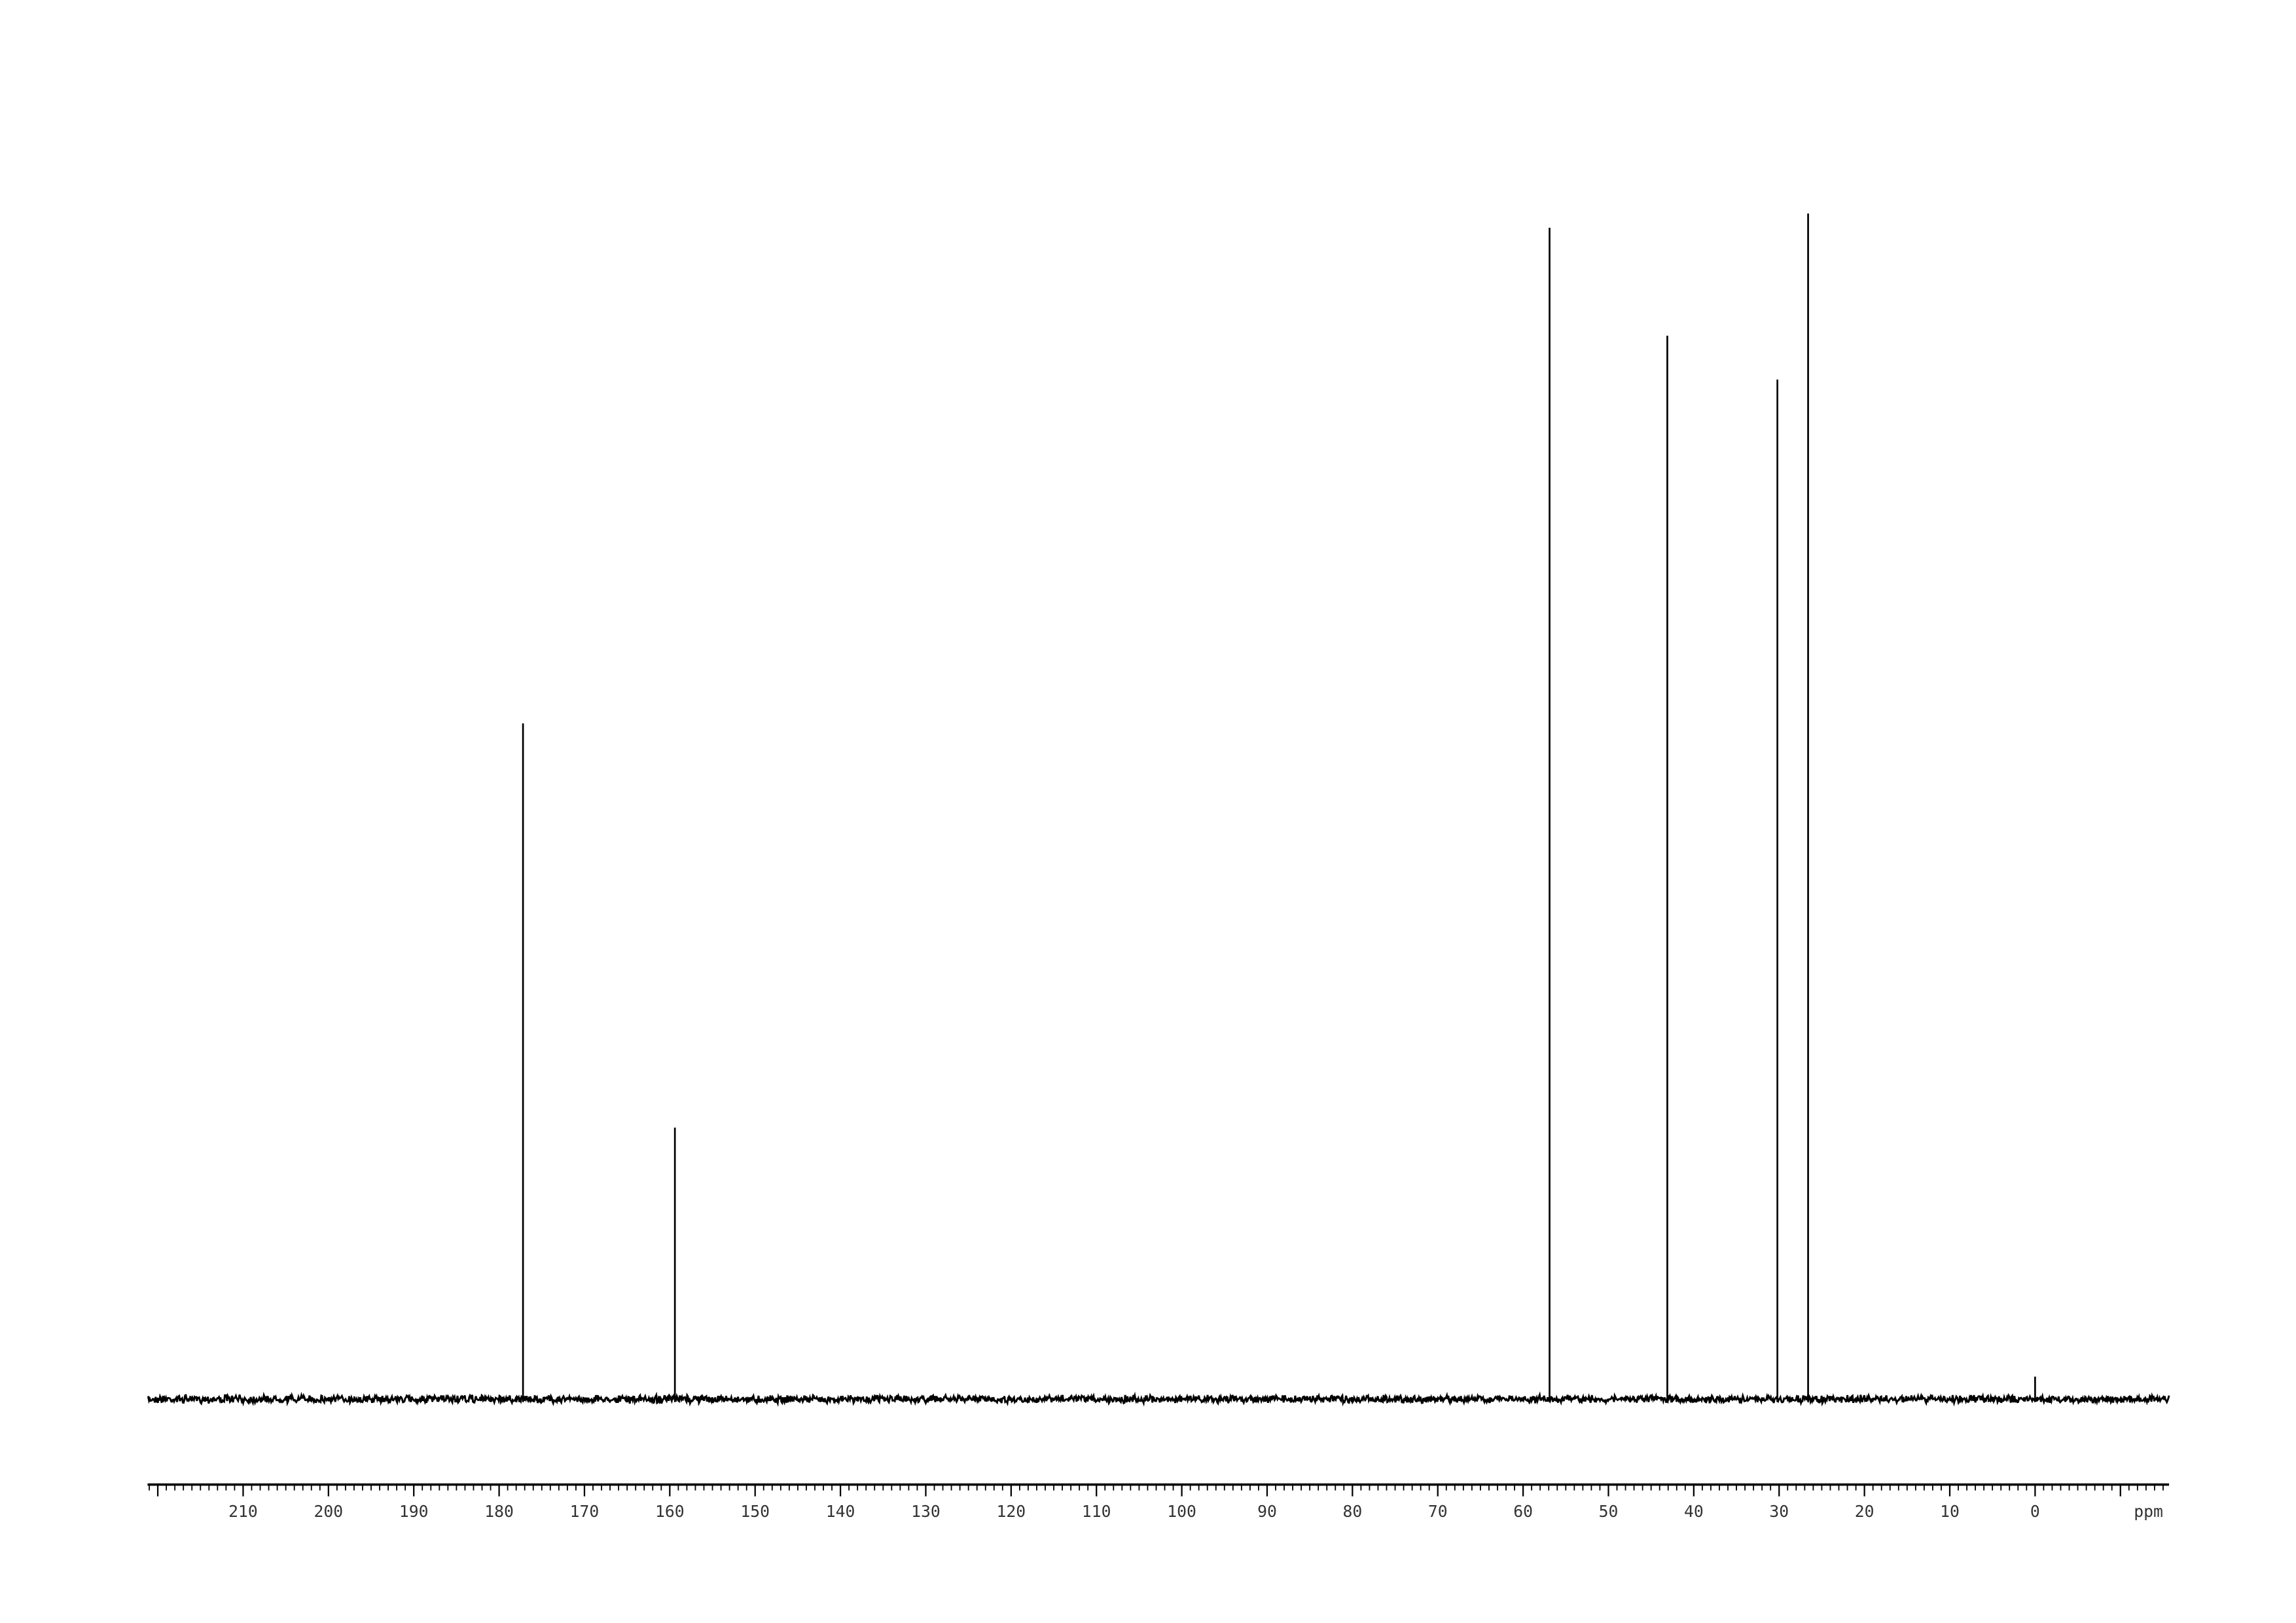 Image resolution: width=2296 pixels, height=1623 pixels. What do you see at coordinates (2148, 1511) in the screenshot?
I see `x-axis-label: ppm` at bounding box center [2148, 1511].